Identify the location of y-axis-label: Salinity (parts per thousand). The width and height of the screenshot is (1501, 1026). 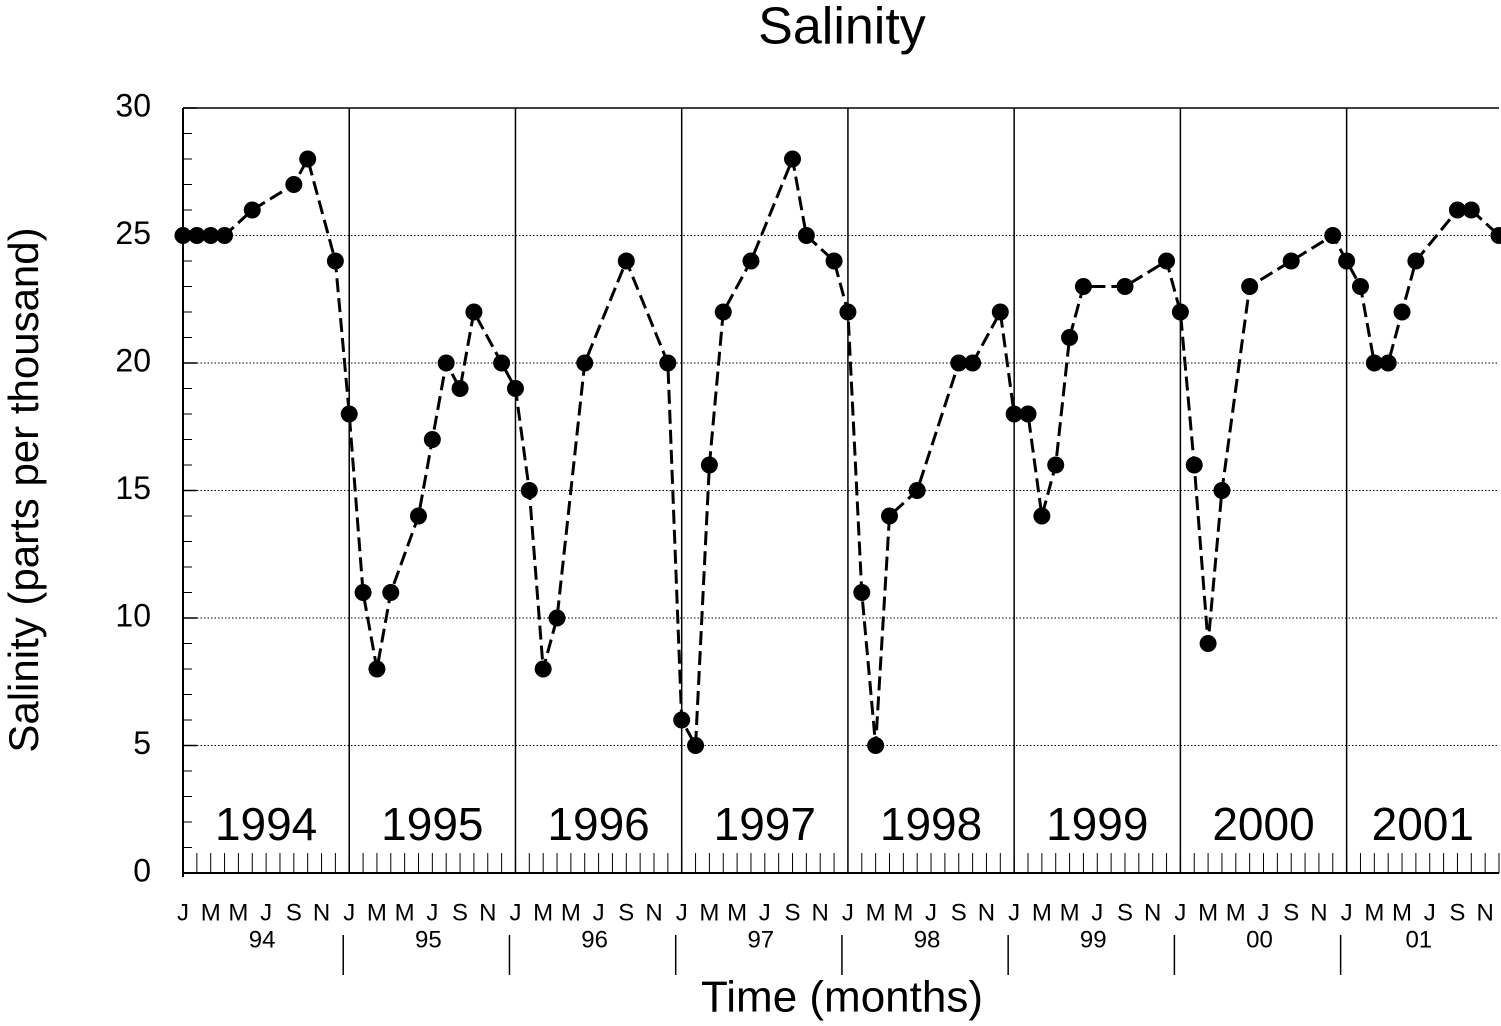
(23, 489).